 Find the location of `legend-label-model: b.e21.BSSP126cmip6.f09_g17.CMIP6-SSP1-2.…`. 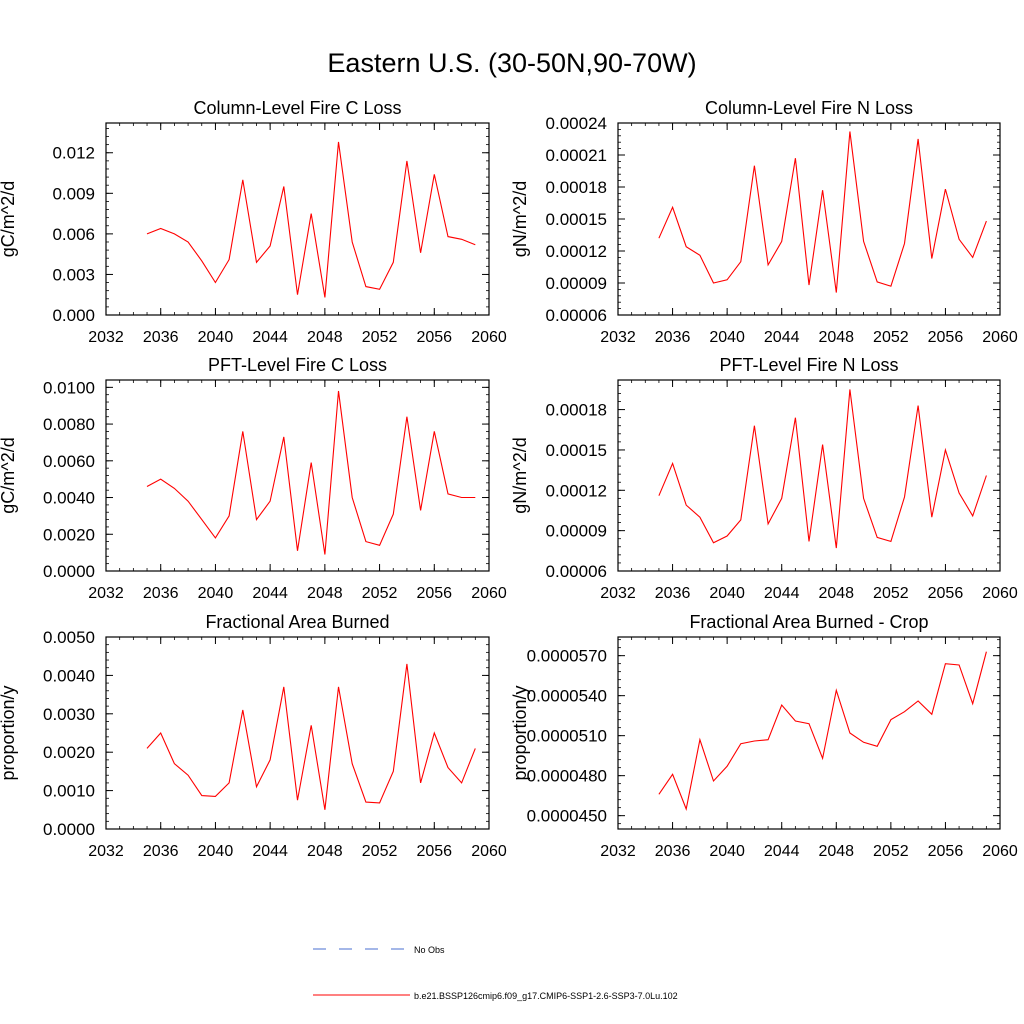

legend-label-model: b.e21.BSSP126cmip6.f09_g17.CMIP6-SSP1-2.… is located at coordinates (546, 996).